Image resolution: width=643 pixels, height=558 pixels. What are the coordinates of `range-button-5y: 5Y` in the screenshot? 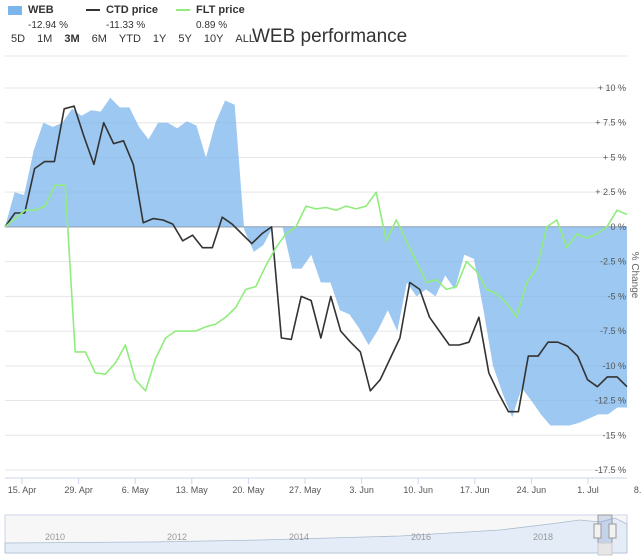 It's located at (185, 39).